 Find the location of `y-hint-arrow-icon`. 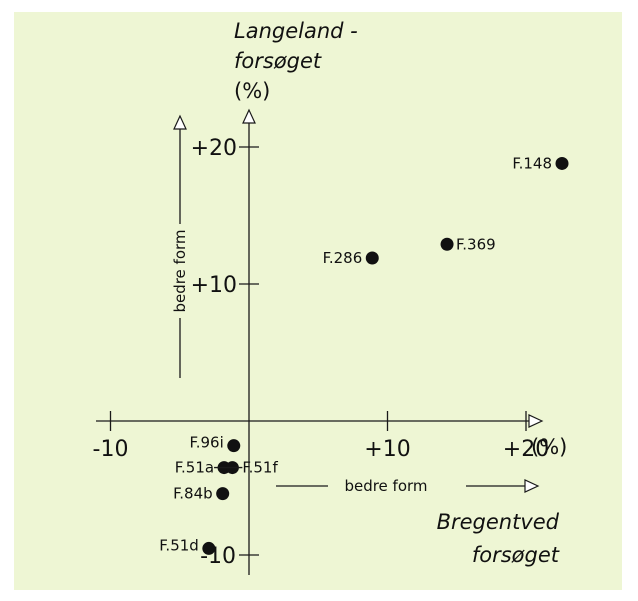

y-hint-arrow-icon is located at coordinates (180, 122).